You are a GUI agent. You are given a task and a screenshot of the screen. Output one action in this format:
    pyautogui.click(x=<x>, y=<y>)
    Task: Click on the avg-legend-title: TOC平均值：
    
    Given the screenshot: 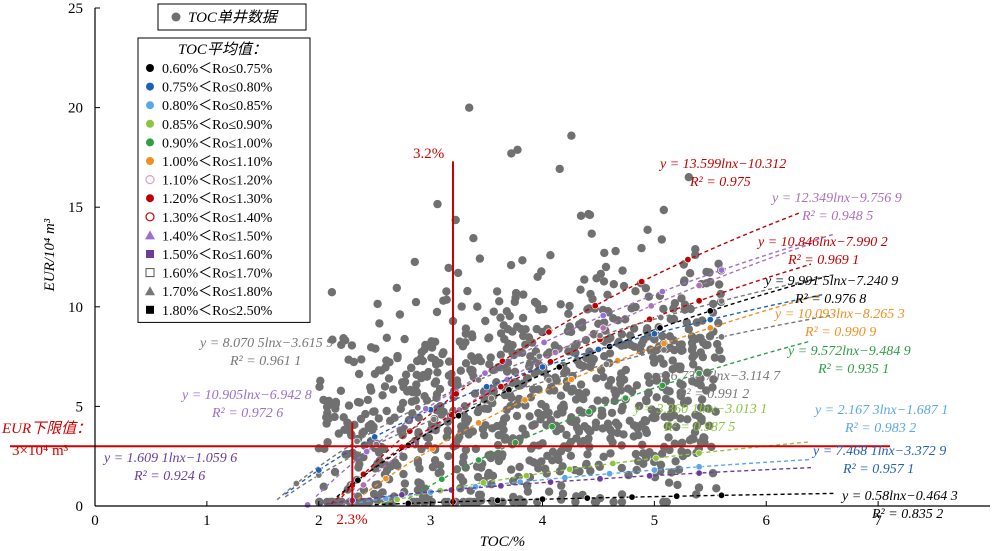 What is the action you would take?
    pyautogui.click(x=222, y=49)
    